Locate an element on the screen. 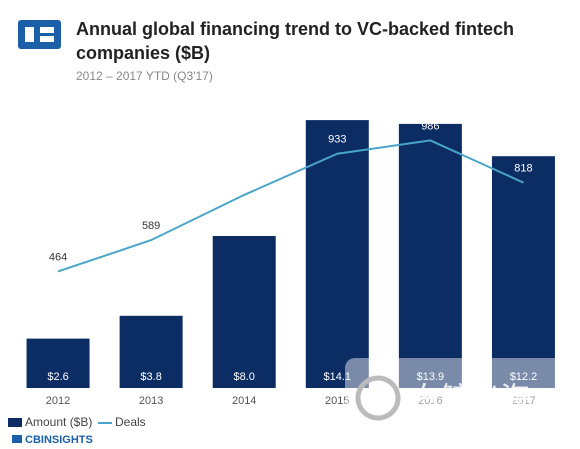 The height and width of the screenshot is (449, 580). x-tick-label: 2017 is located at coordinates (523, 401).